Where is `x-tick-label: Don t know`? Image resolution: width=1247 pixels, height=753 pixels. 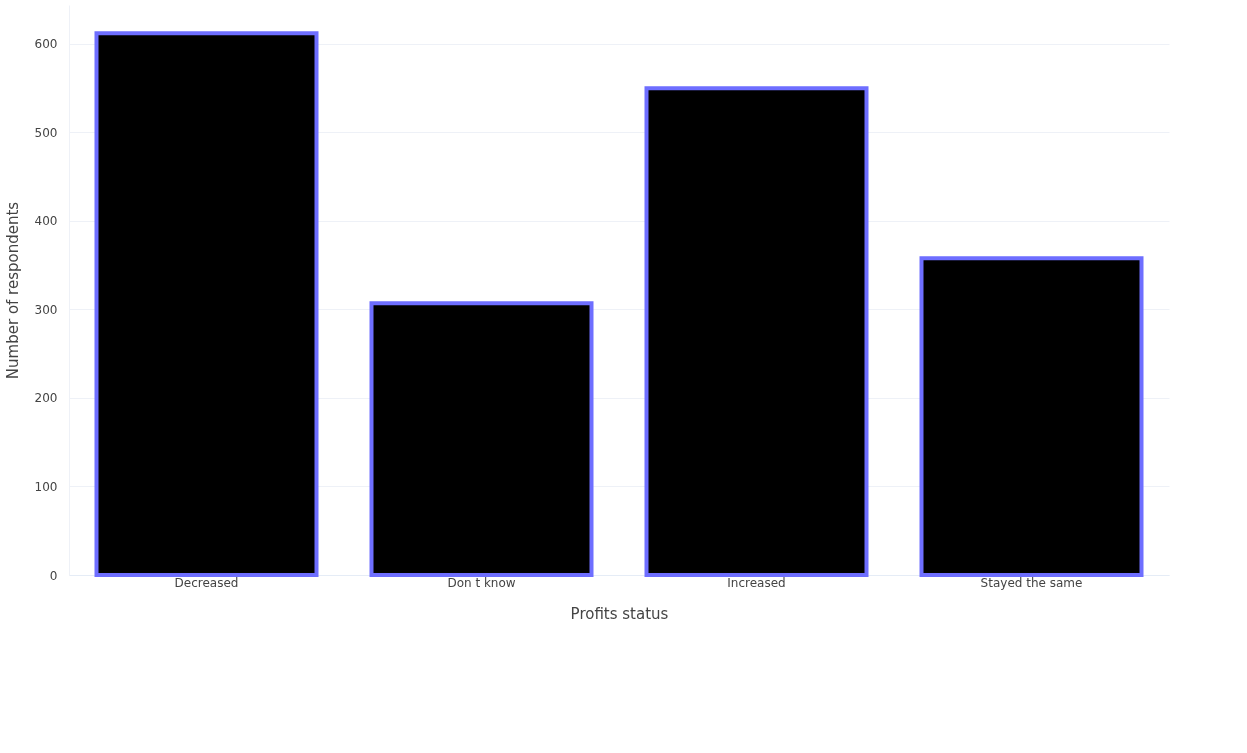
x-tick-label: Don t know is located at coordinates (481, 582).